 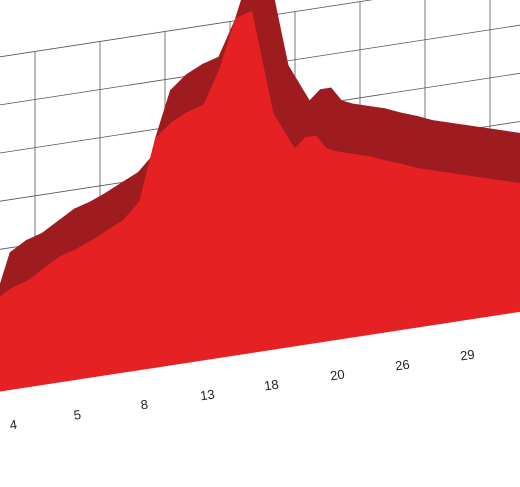 What do you see at coordinates (467, 355) in the screenshot?
I see `tick-label-7: 29` at bounding box center [467, 355].